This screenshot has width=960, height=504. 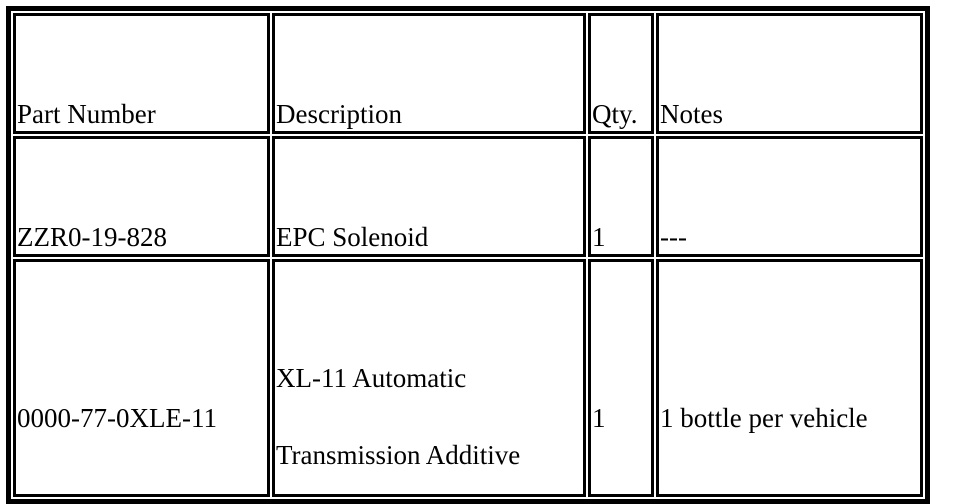 What do you see at coordinates (429, 73) in the screenshot?
I see `header-description: Description` at bounding box center [429, 73].